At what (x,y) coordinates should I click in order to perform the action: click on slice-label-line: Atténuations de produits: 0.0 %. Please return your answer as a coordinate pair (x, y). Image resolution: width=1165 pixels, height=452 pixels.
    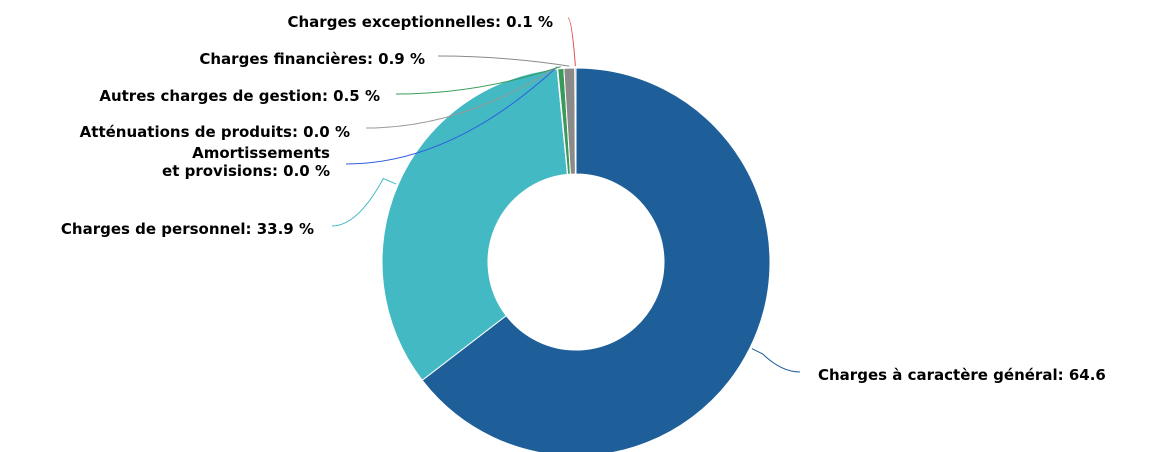
    Looking at the image, I should click on (215, 132).